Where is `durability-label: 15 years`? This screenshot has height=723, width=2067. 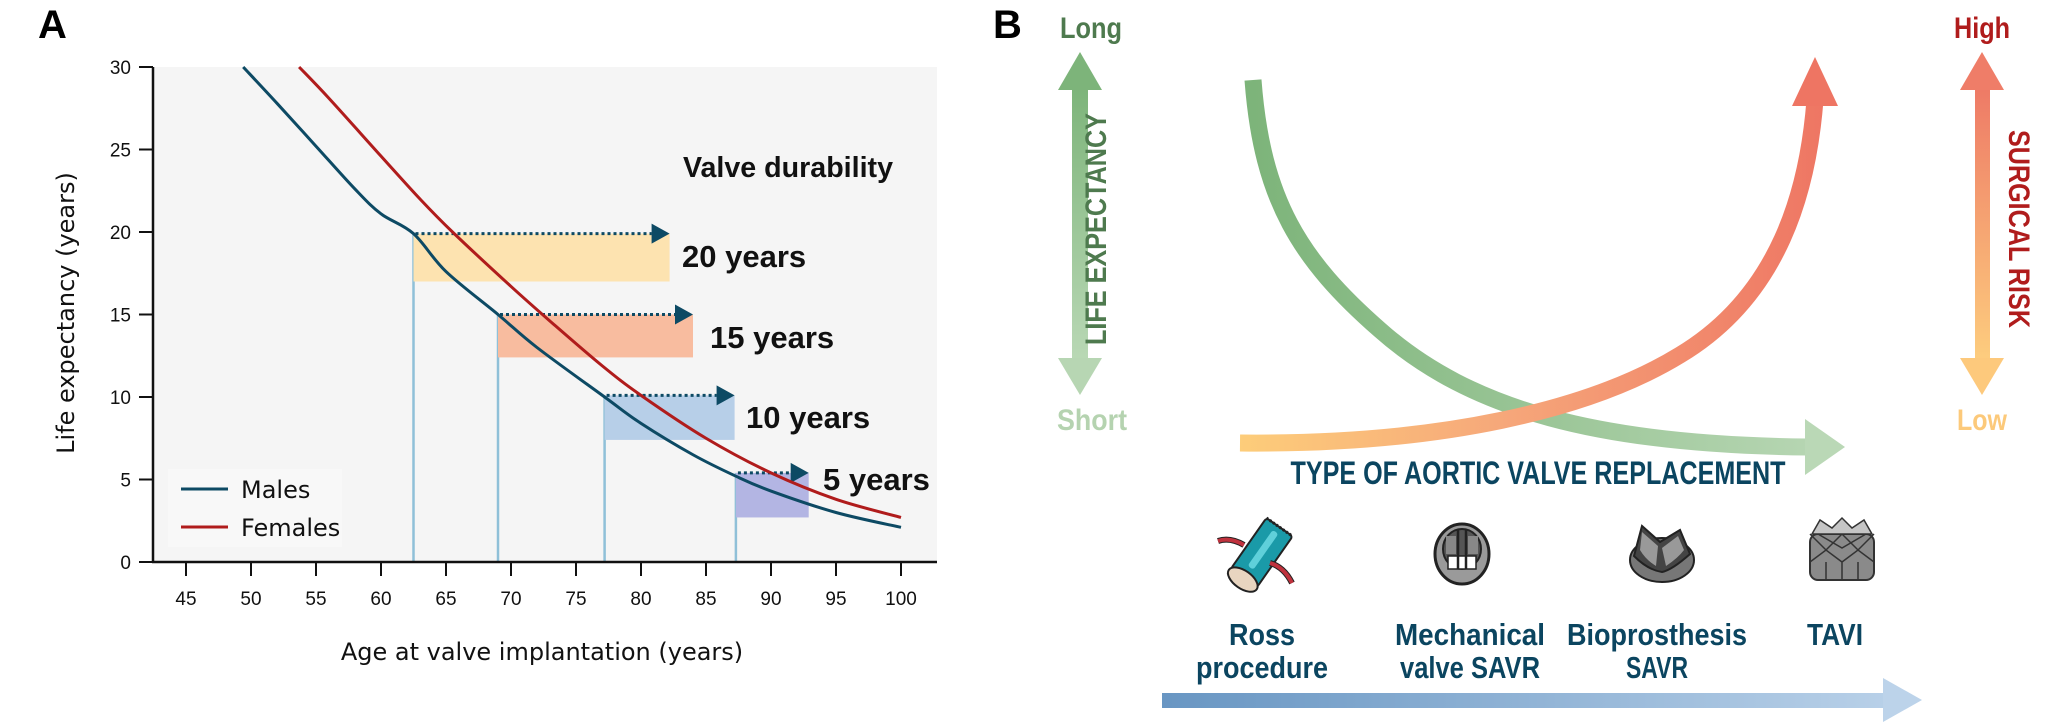 durability-label: 15 years is located at coordinates (772, 337).